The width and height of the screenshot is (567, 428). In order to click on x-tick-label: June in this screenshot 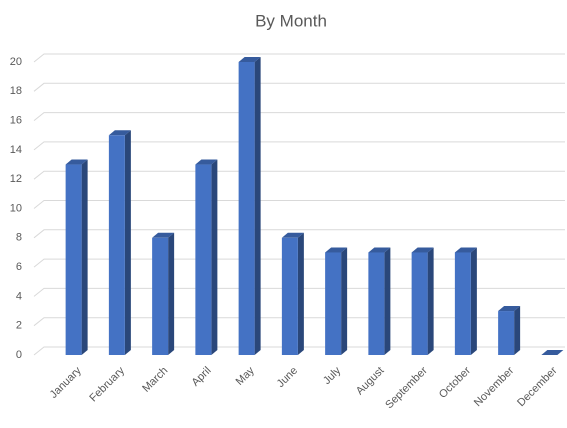, I will do `click(287, 377)`.